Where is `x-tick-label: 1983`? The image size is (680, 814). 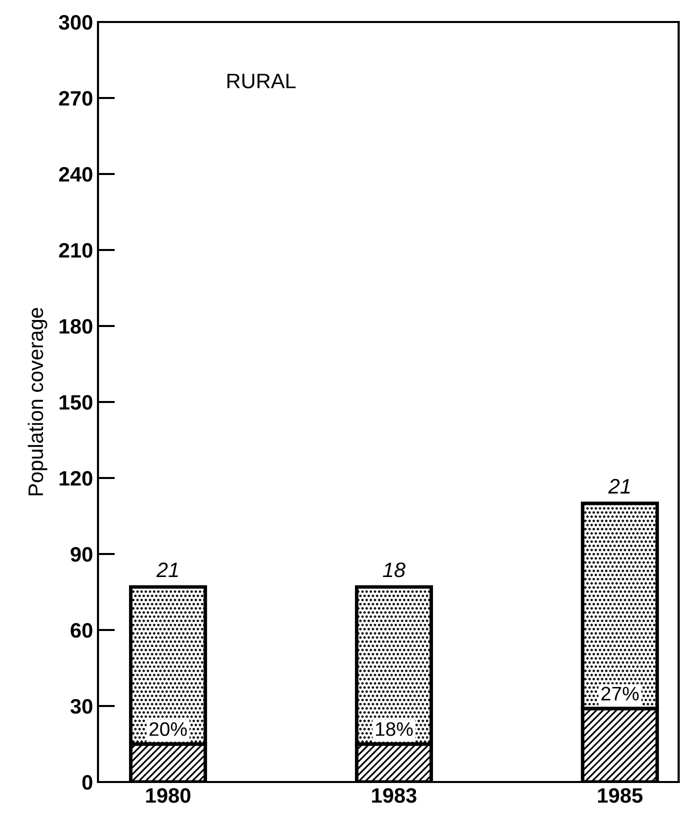
x-tick-label: 1983 is located at coordinates (394, 795).